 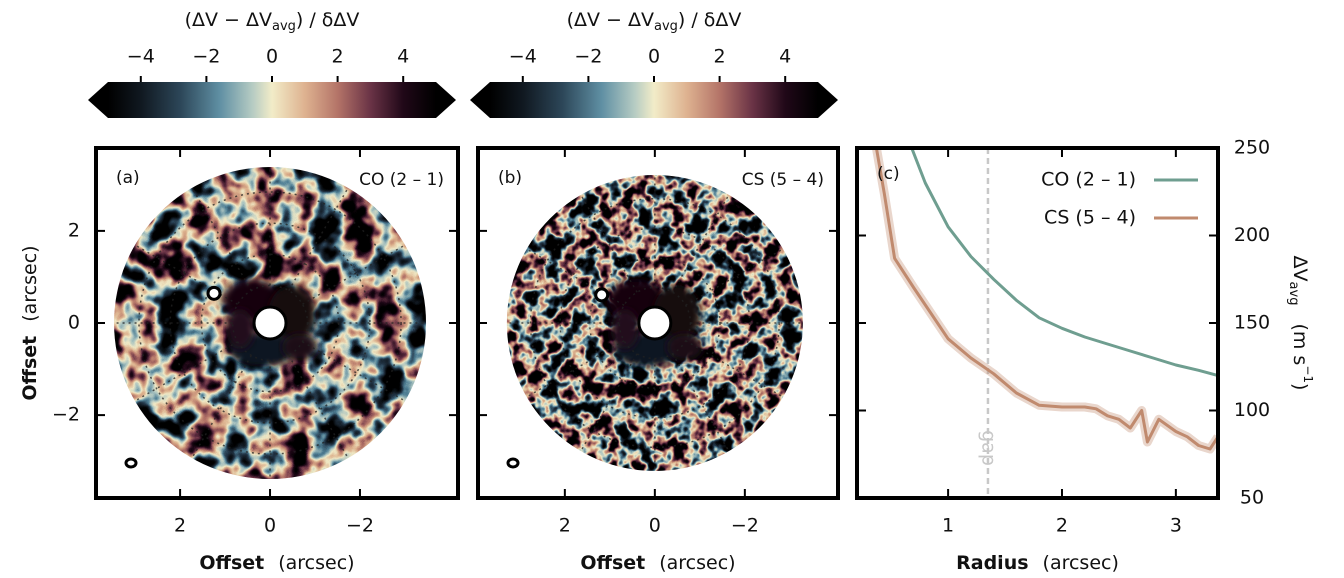 I want to click on axis-label: ΔVavg (m s−1), so click(x=1301, y=323).